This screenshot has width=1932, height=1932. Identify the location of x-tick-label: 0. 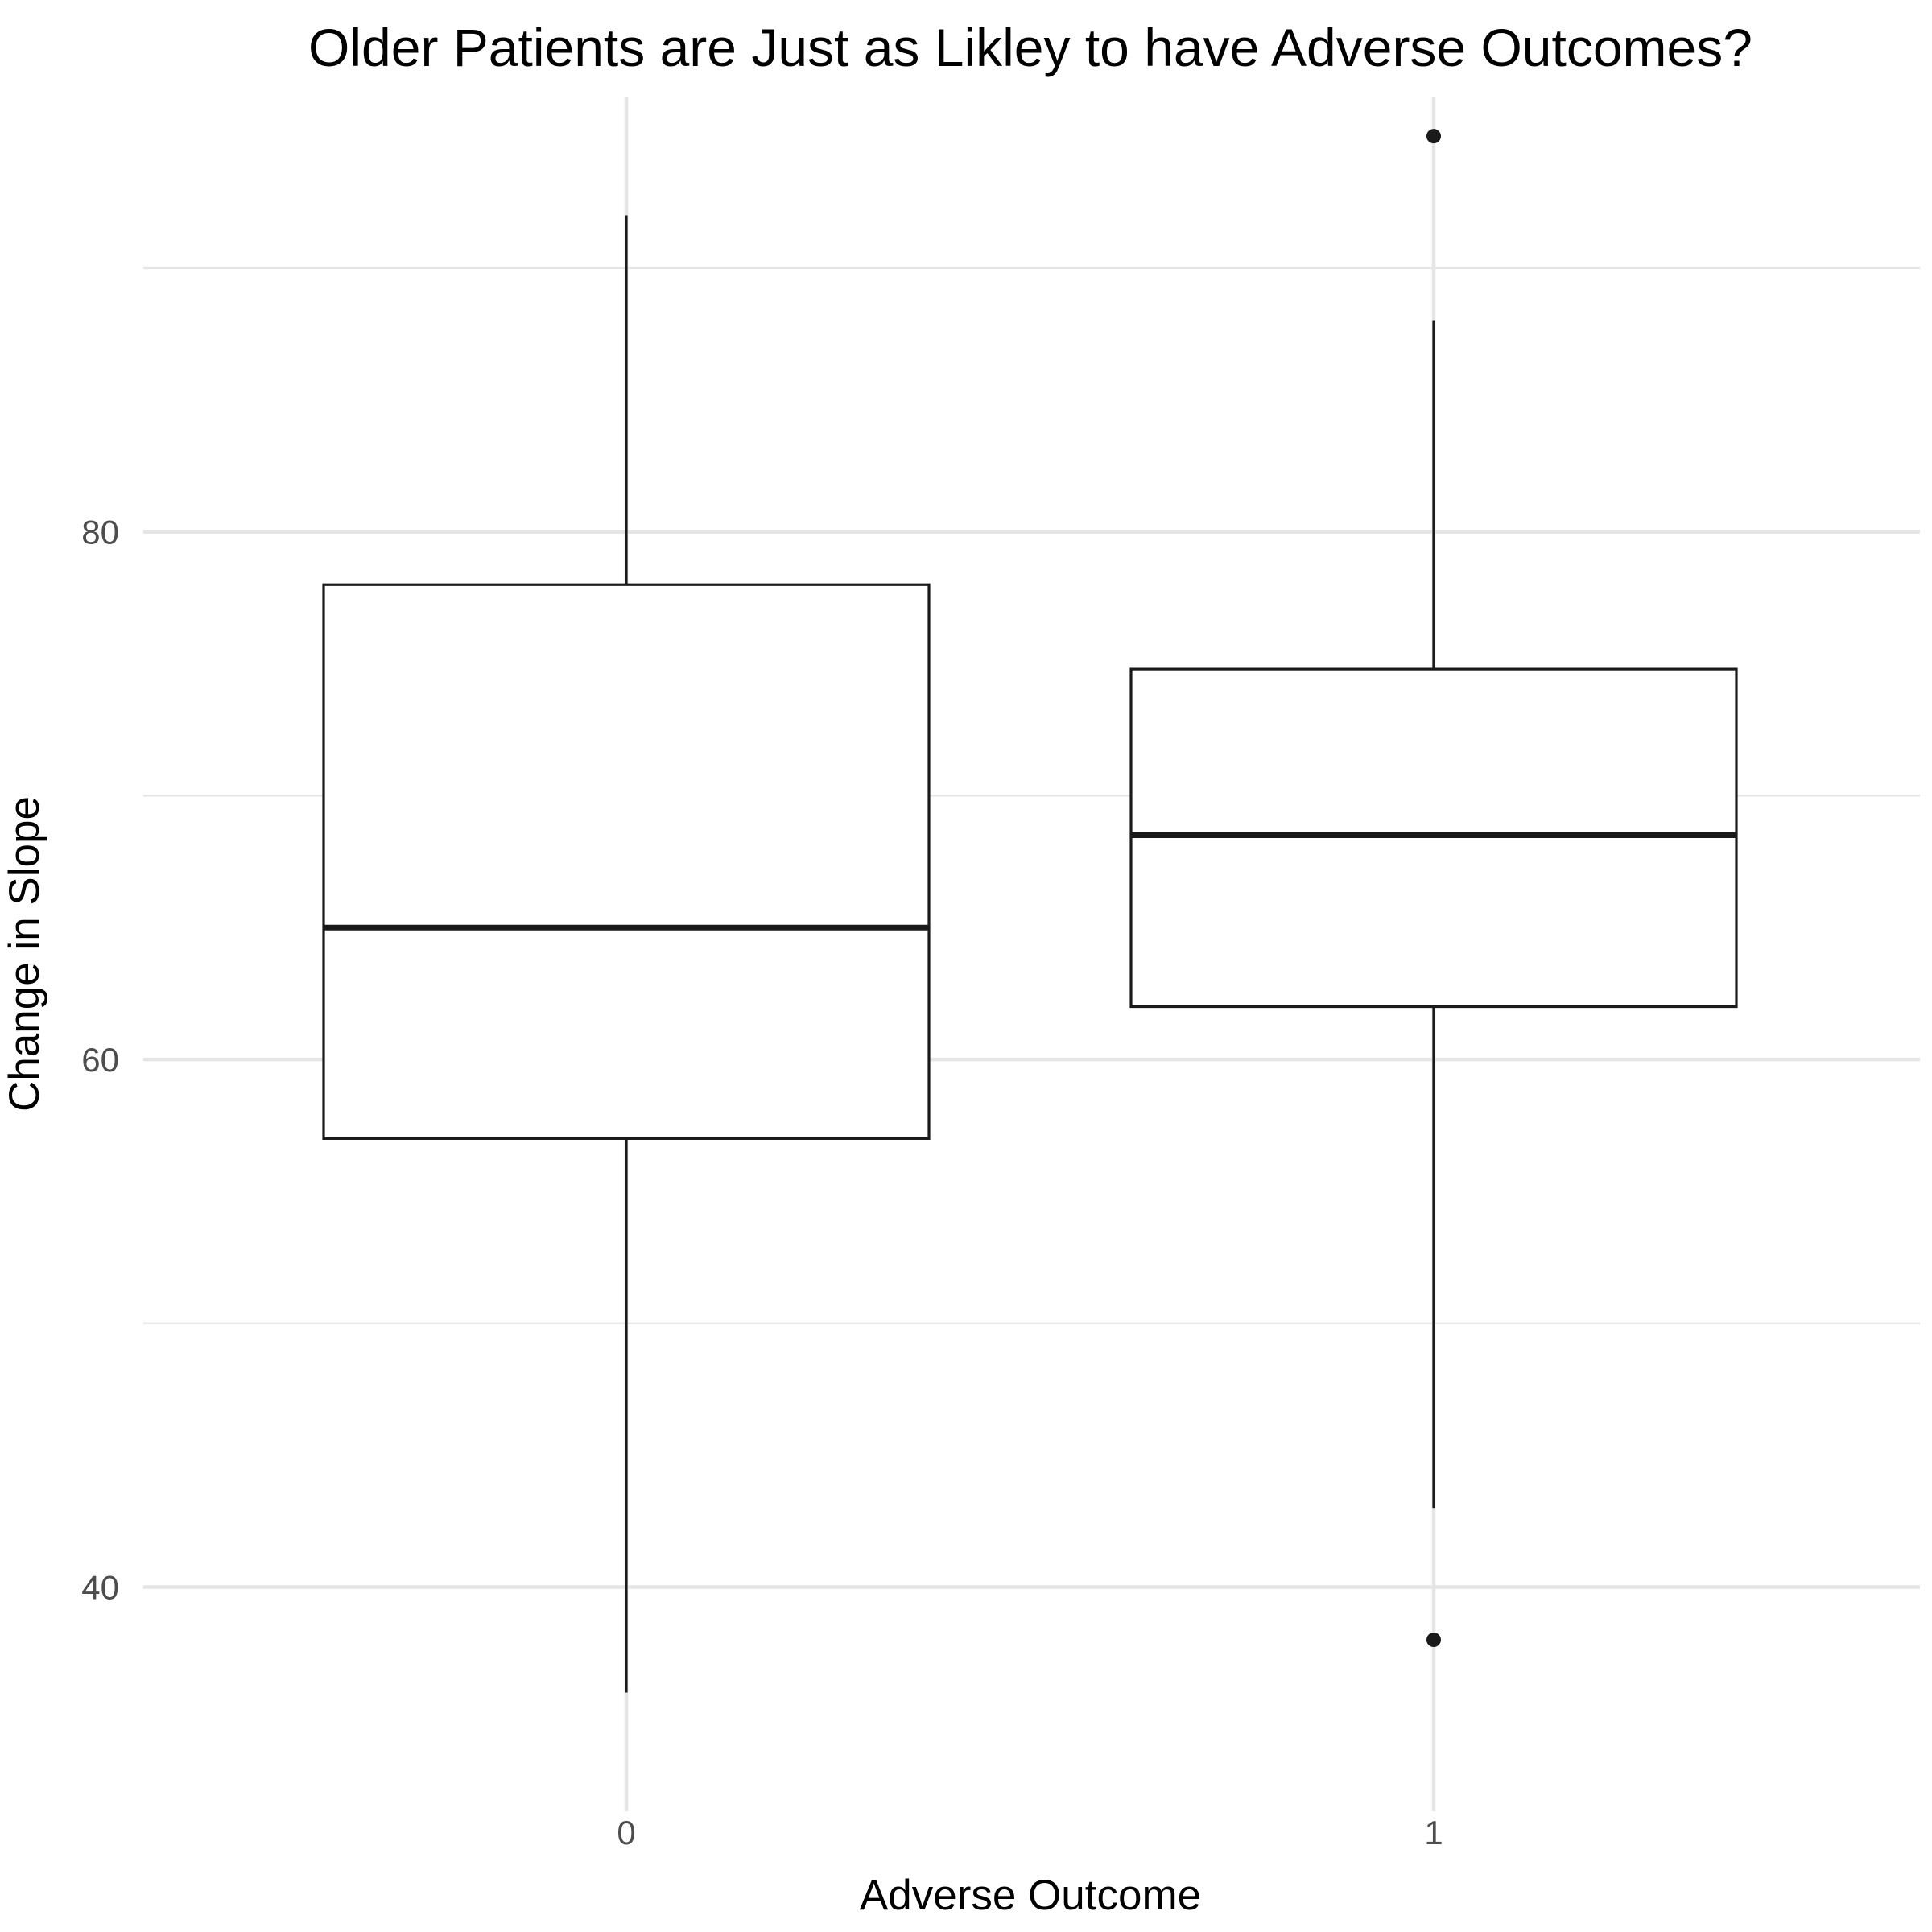
(626, 1833).